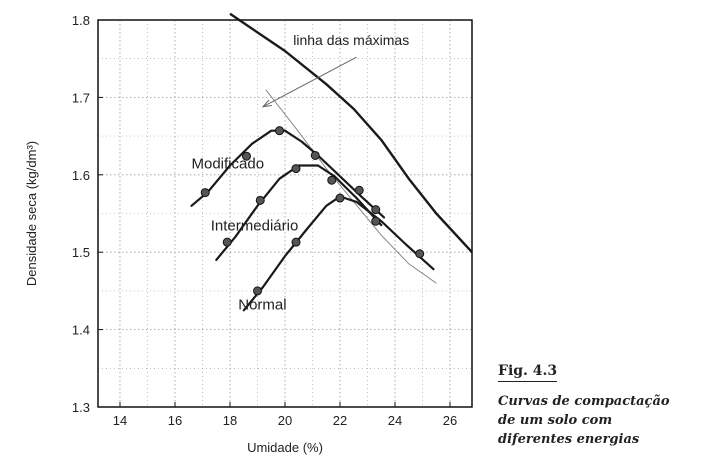 This screenshot has width=715, height=463. Describe the element at coordinates (309, 82) in the screenshot. I see `annotation-arrow` at that location.